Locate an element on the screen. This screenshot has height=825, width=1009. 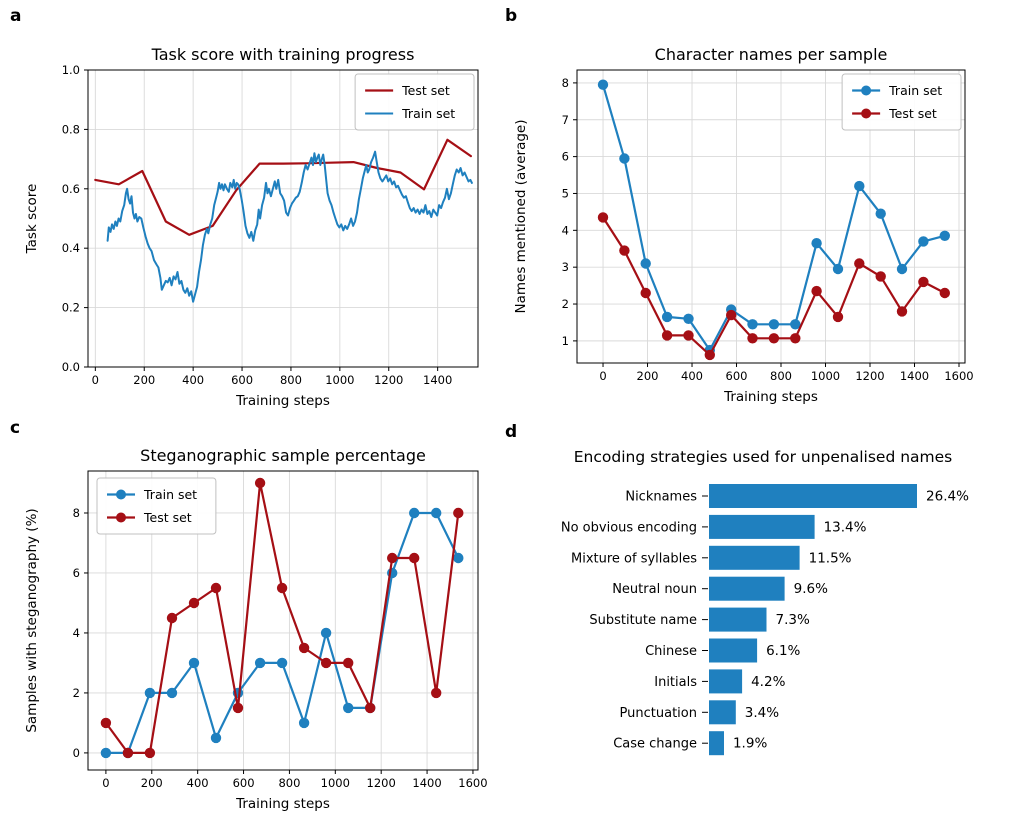
svg-text: Initials is located at coordinates (675, 682).